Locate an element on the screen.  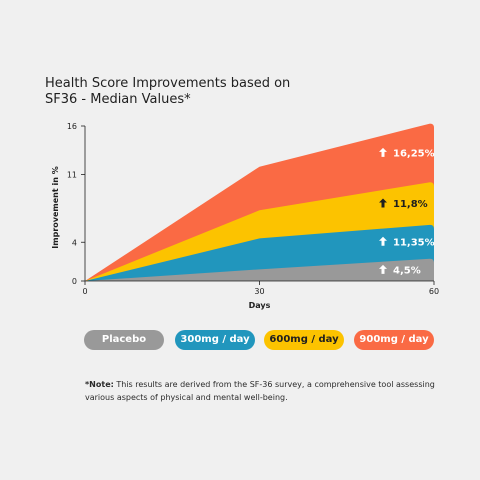
end-label-group: 11,35% is located at coordinates (407, 242).